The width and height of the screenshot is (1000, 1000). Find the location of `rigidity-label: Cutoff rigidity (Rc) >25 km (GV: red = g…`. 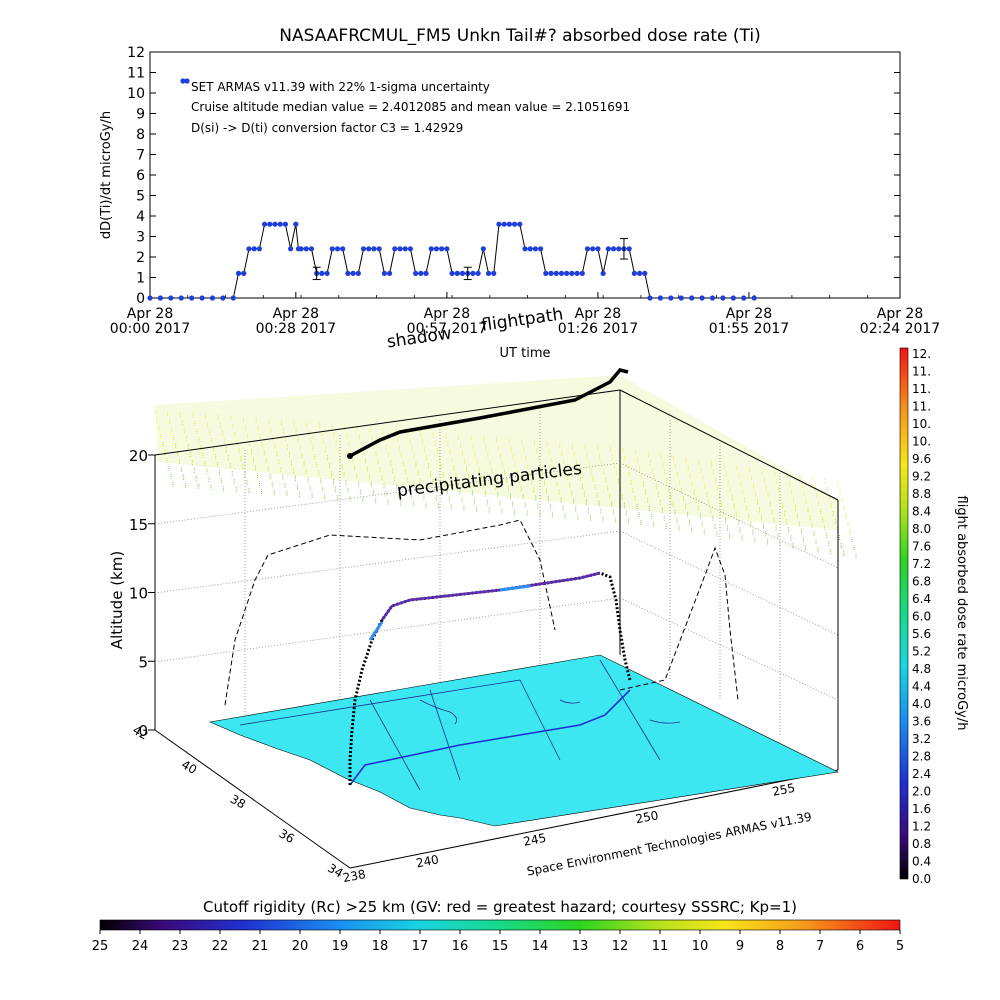

rigidity-label: Cutoff rigidity (Rc) >25 km (GV: red = g… is located at coordinates (500, 907).